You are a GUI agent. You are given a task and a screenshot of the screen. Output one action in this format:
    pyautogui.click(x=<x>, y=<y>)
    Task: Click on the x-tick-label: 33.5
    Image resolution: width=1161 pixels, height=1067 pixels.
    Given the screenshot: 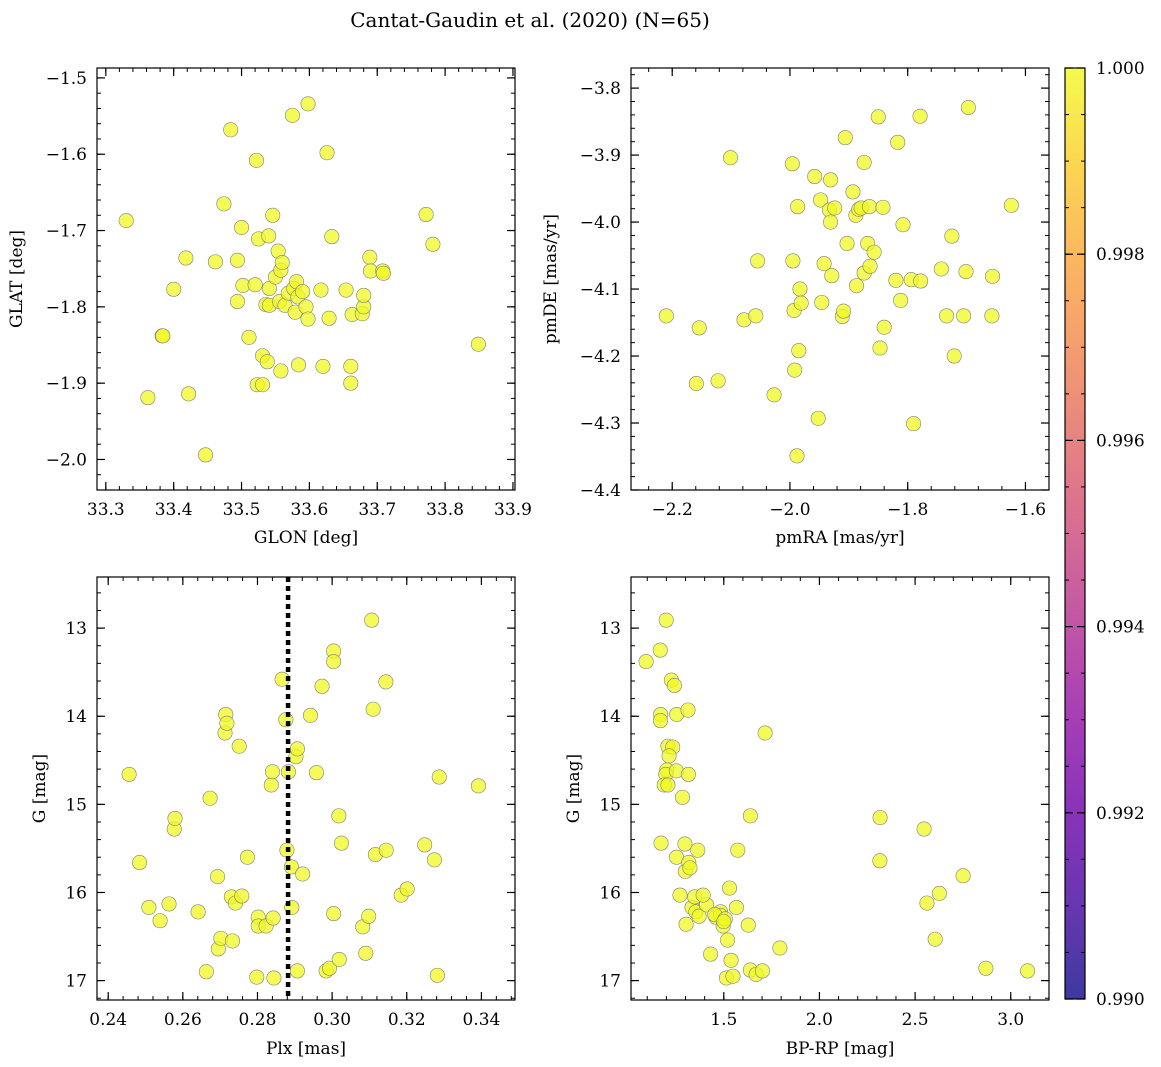 What is the action you would take?
    pyautogui.click(x=242, y=510)
    